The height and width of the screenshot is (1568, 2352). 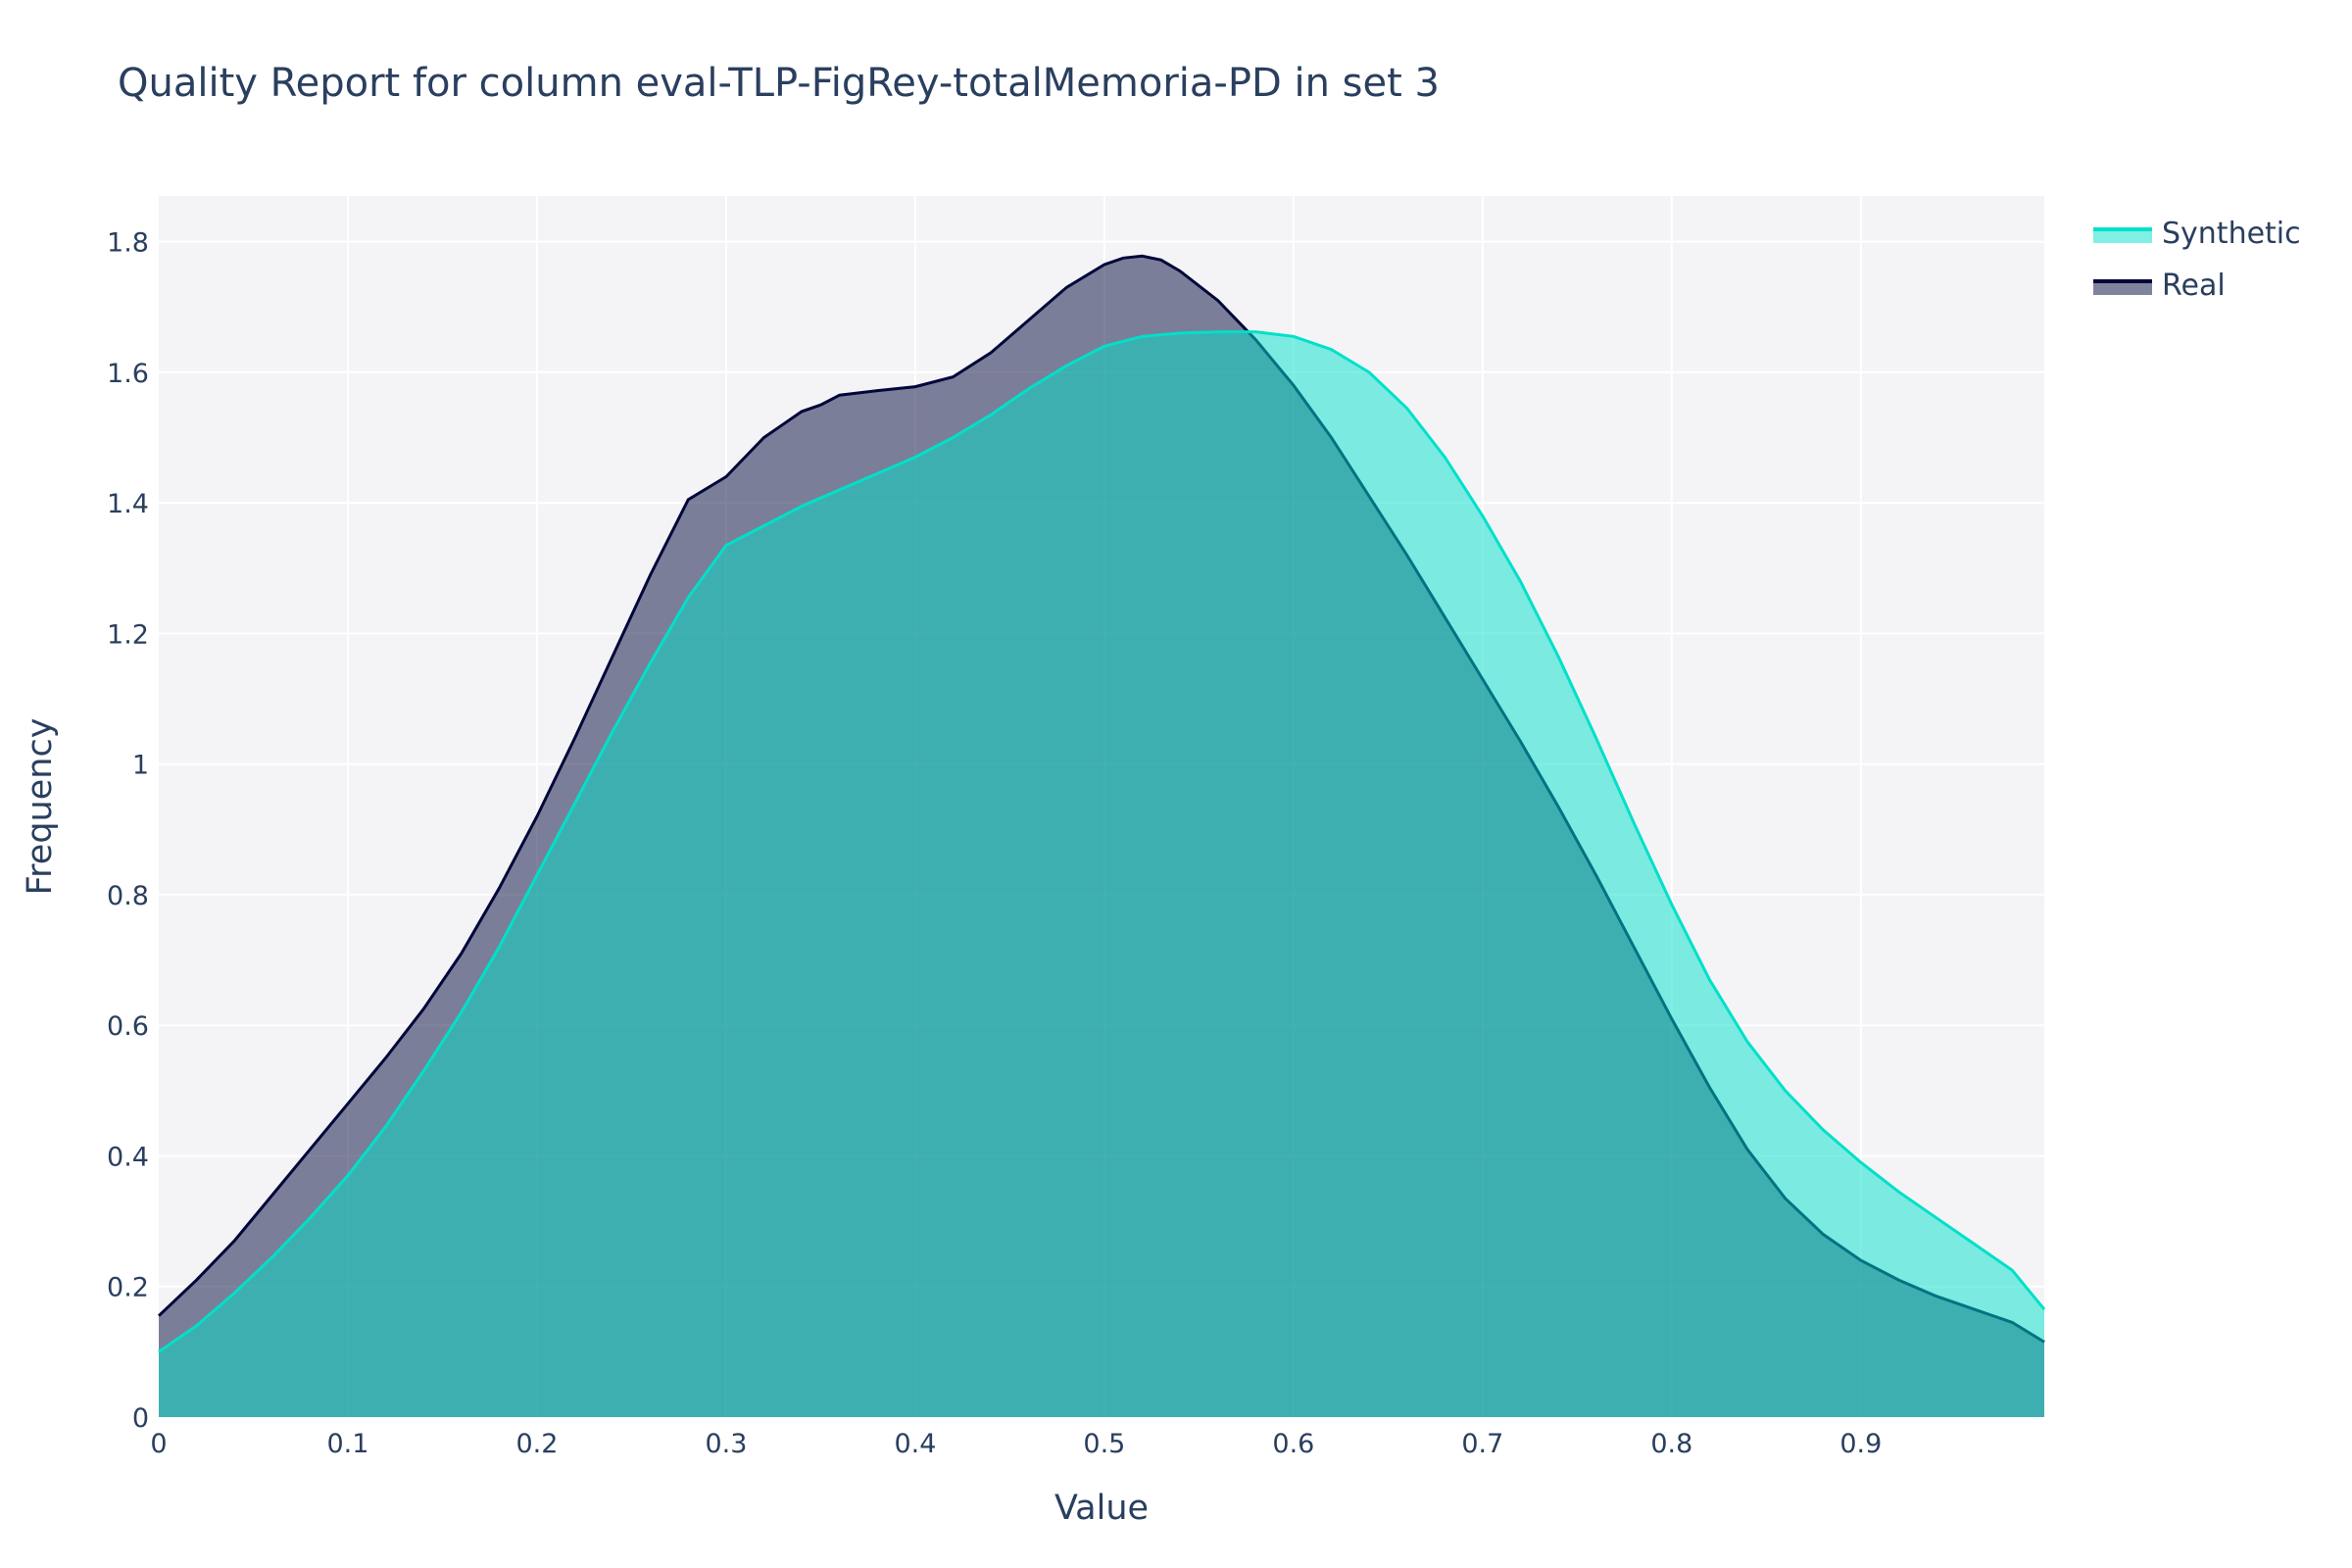 I want to click on x-tick-label: 0.8, so click(x=1671, y=1444).